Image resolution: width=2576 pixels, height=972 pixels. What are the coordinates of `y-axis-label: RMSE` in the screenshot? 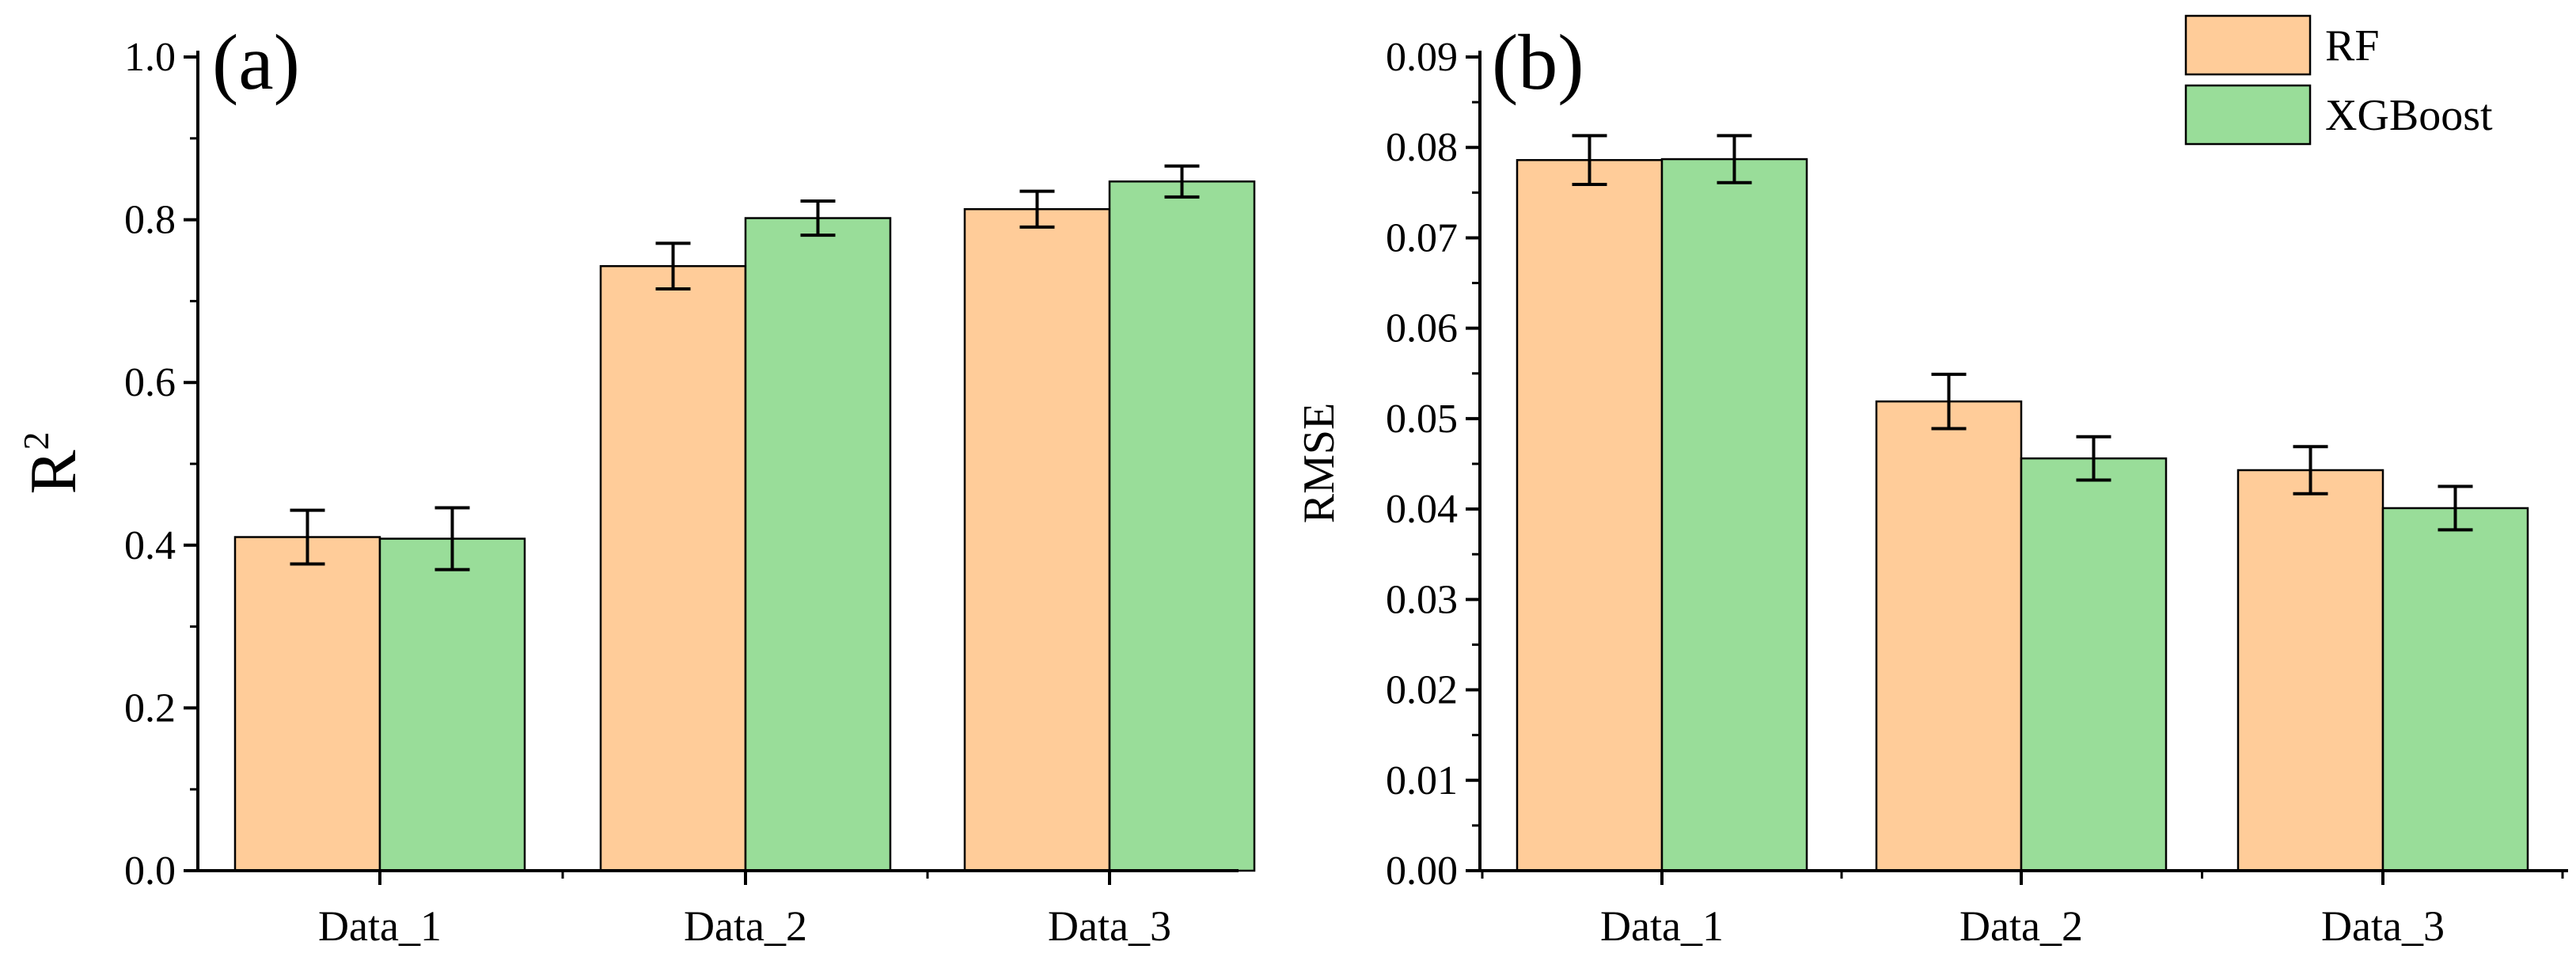 It's located at (1319, 463).